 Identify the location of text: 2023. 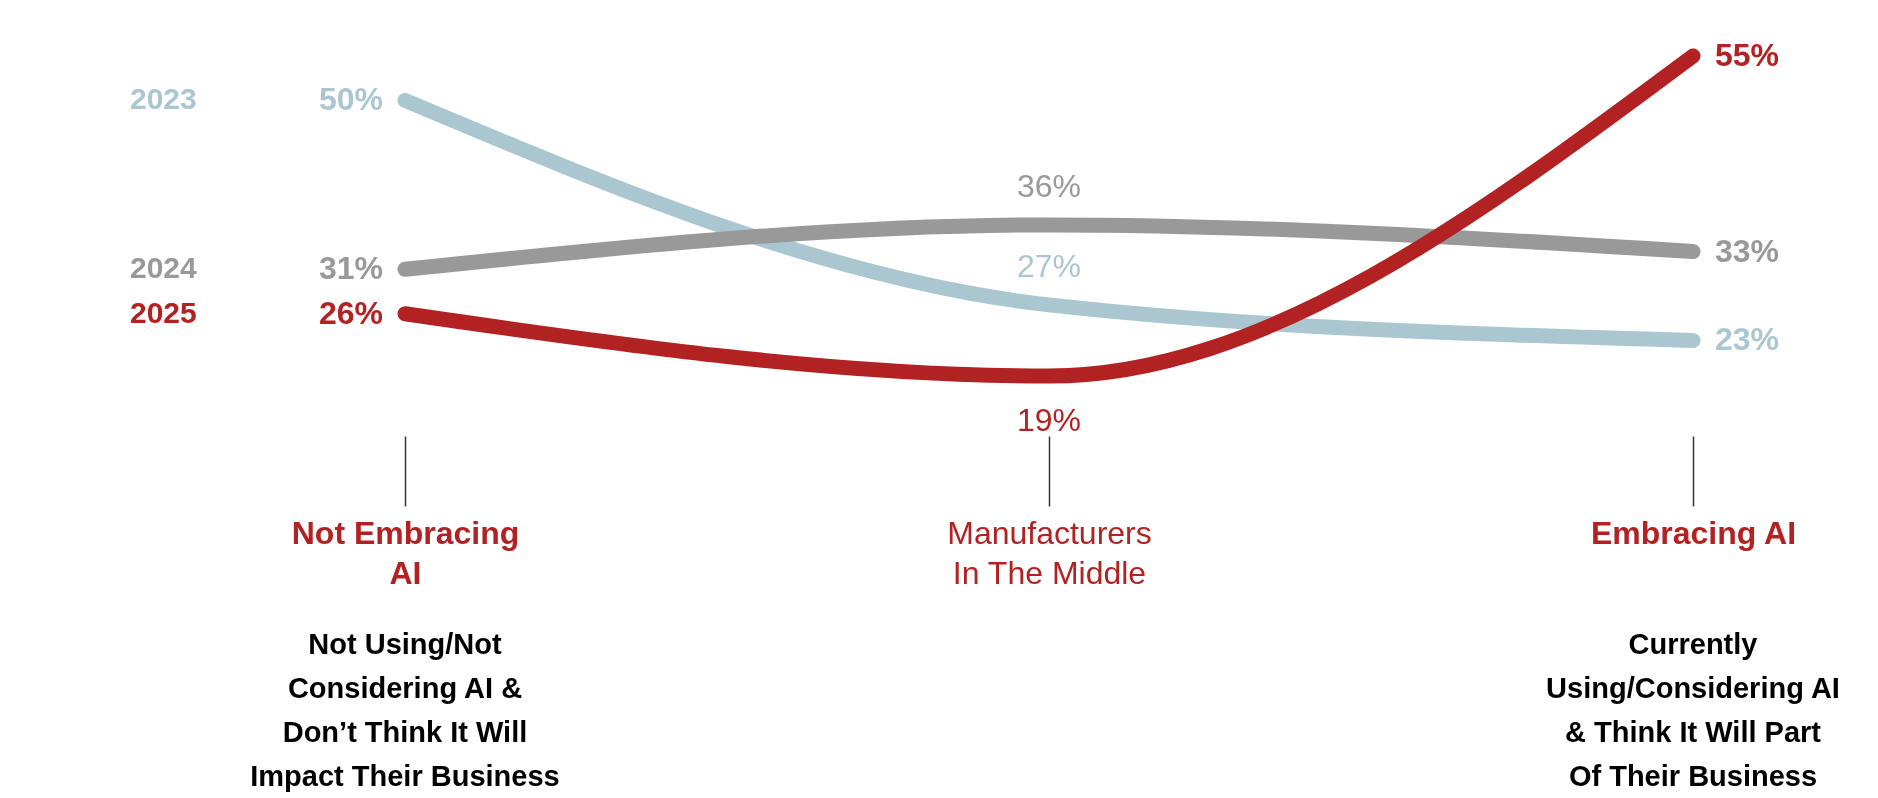
(163, 99).